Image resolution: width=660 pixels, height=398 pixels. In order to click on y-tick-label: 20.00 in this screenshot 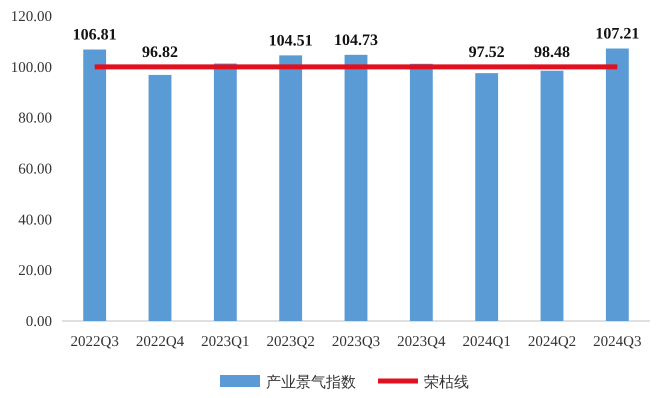, I will do `click(35, 271)`.